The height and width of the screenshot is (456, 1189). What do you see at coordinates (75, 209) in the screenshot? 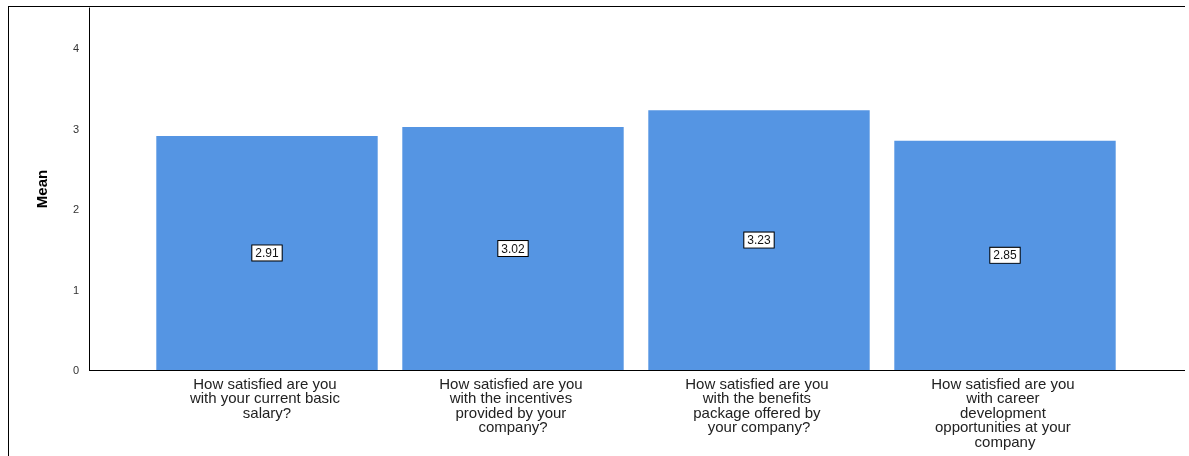
I see `y-tick-label: 2` at bounding box center [75, 209].